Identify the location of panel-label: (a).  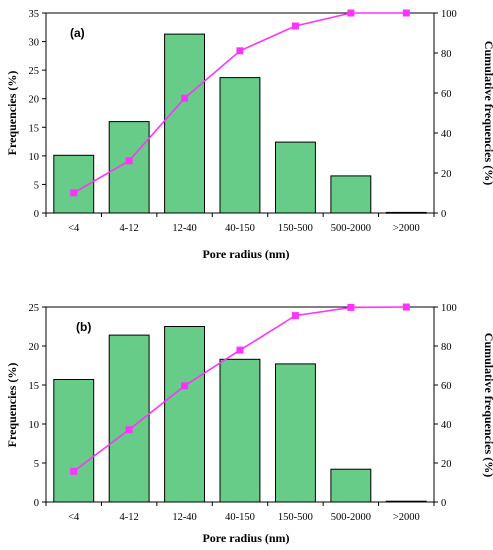
(77, 33).